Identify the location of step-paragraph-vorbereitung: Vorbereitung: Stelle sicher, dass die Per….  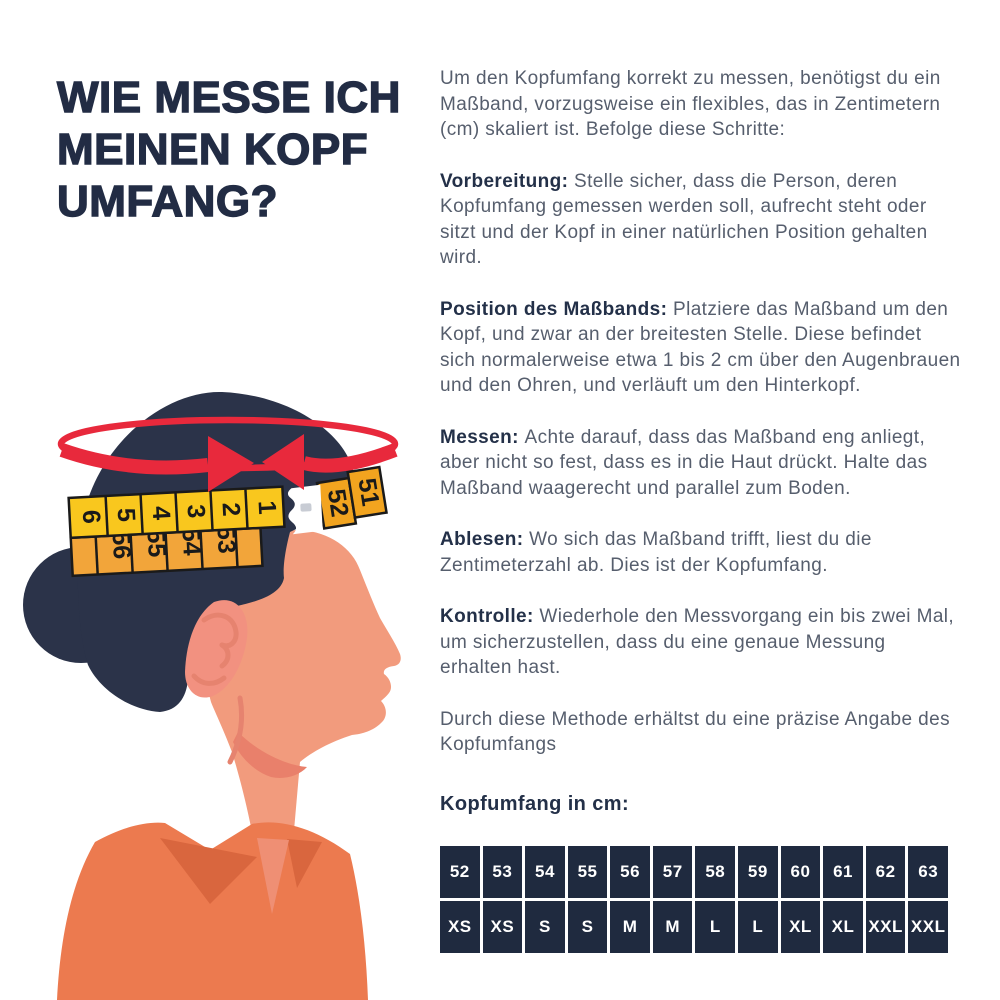
(701, 220).